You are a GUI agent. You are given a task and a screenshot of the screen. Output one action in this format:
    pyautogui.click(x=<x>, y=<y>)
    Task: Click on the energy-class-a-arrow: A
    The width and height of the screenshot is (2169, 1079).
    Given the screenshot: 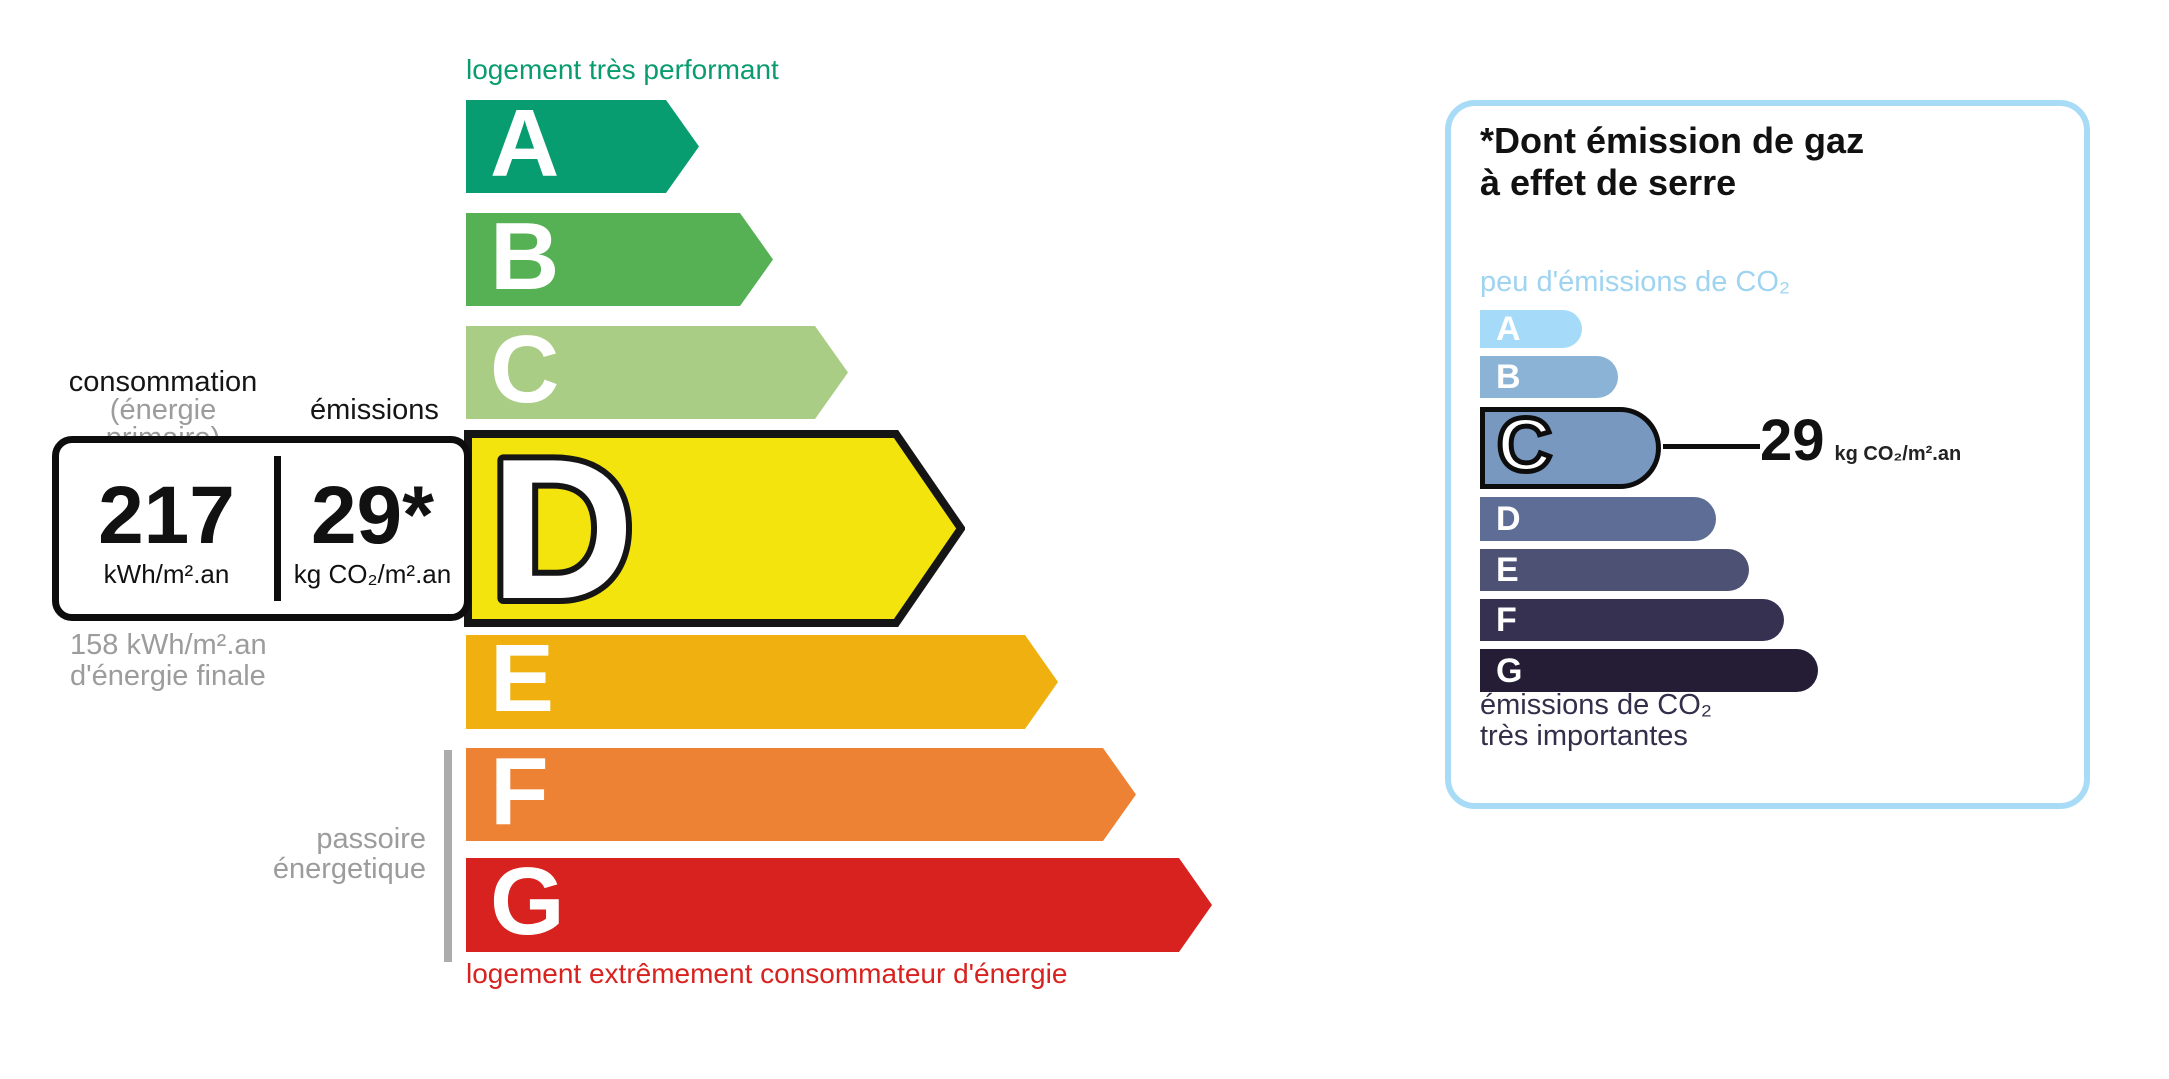 What is the action you would take?
    pyautogui.click(x=582, y=146)
    